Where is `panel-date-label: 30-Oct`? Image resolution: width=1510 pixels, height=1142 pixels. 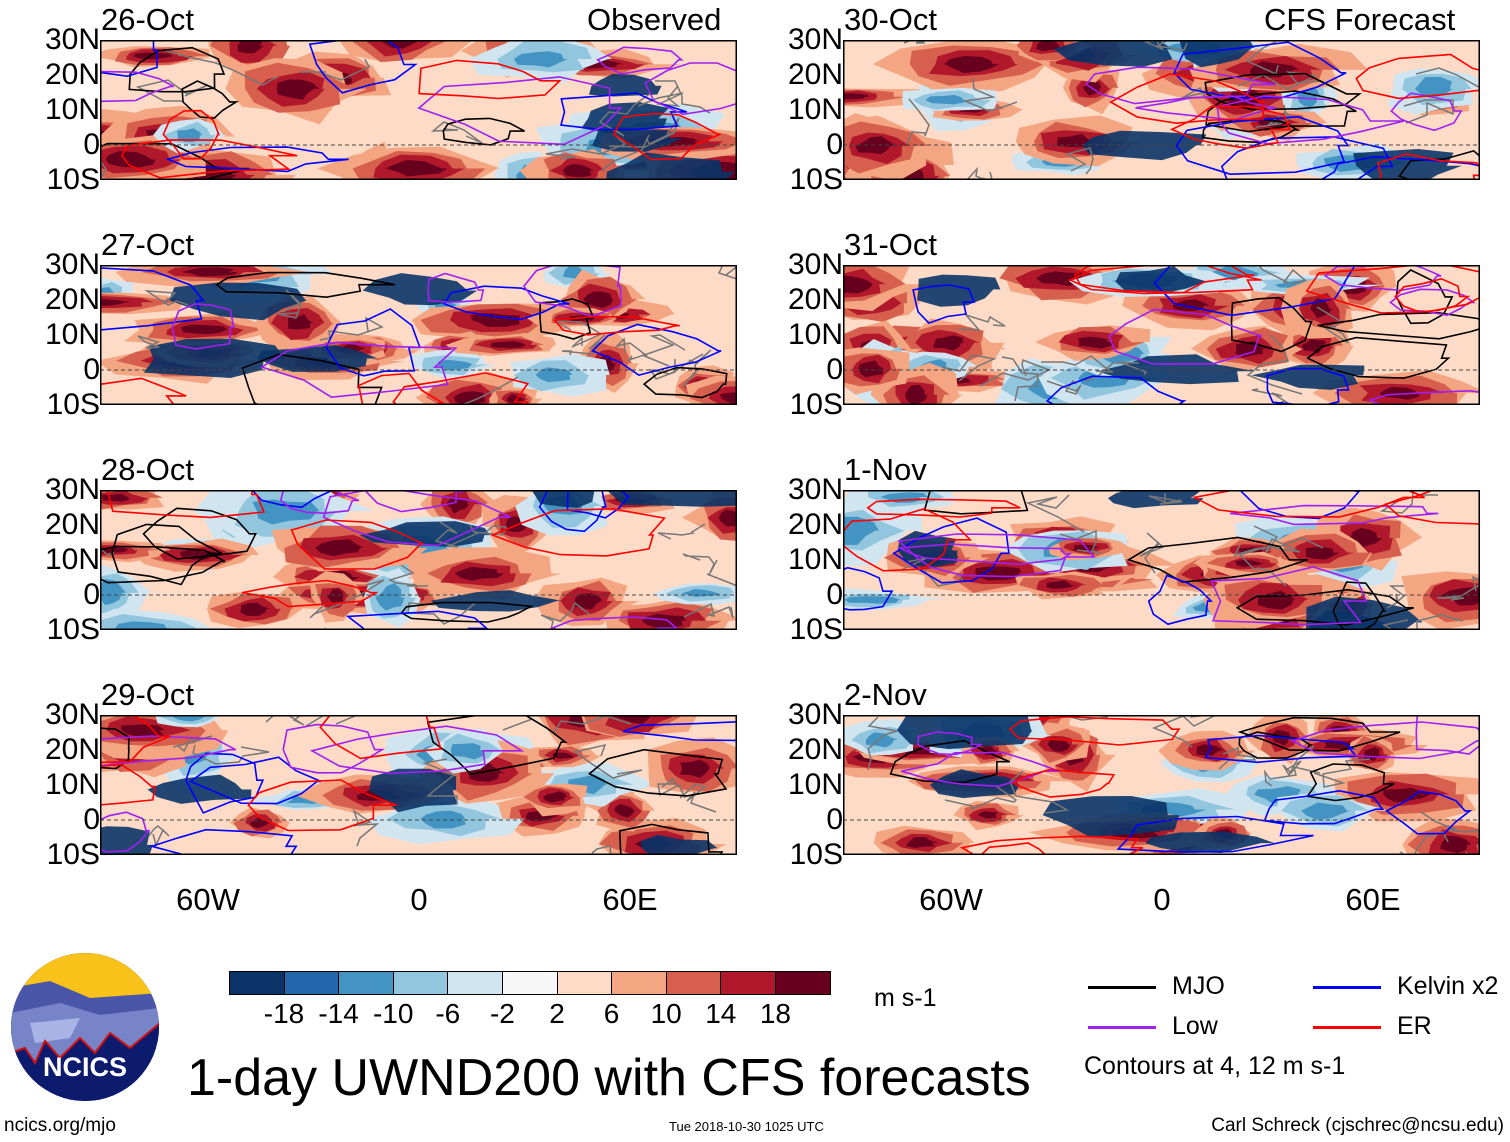
panel-date-label: 30-Oct is located at coordinates (891, 19).